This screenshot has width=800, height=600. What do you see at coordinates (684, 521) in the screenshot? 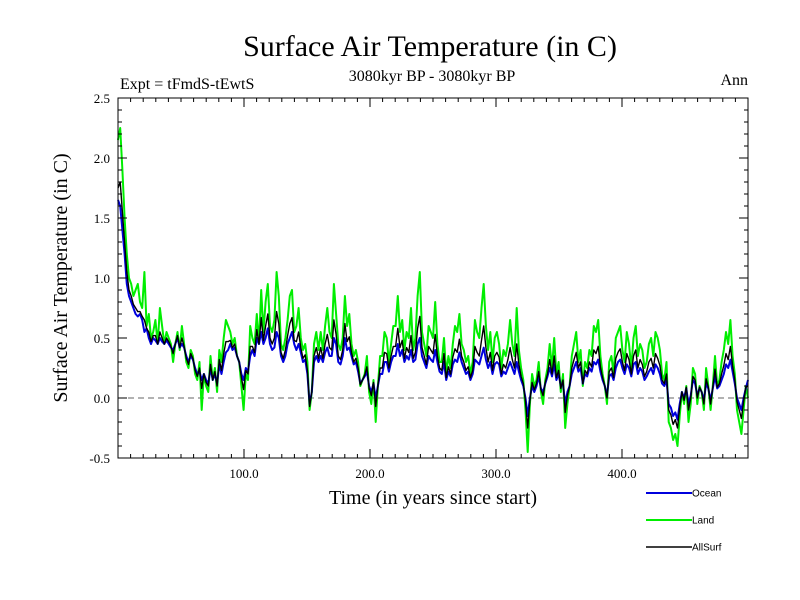
I see `legend: Ocean Land AllSurf` at bounding box center [684, 521].